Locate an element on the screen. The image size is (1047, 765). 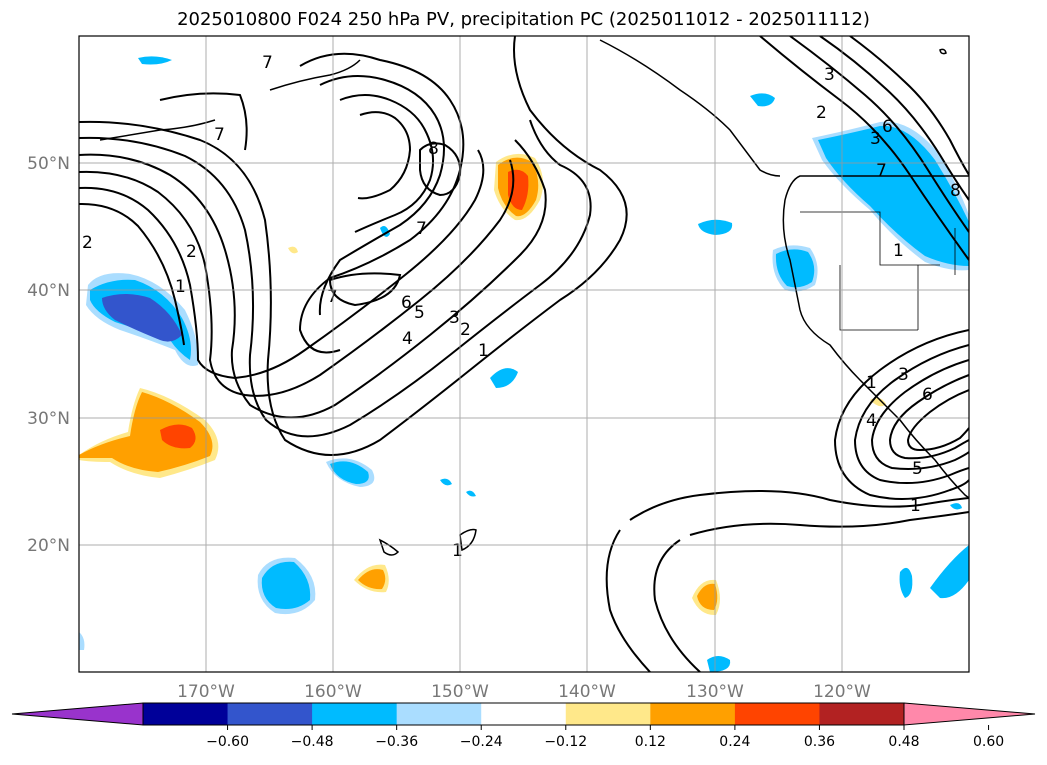
state-borders is located at coordinates (878, 271).